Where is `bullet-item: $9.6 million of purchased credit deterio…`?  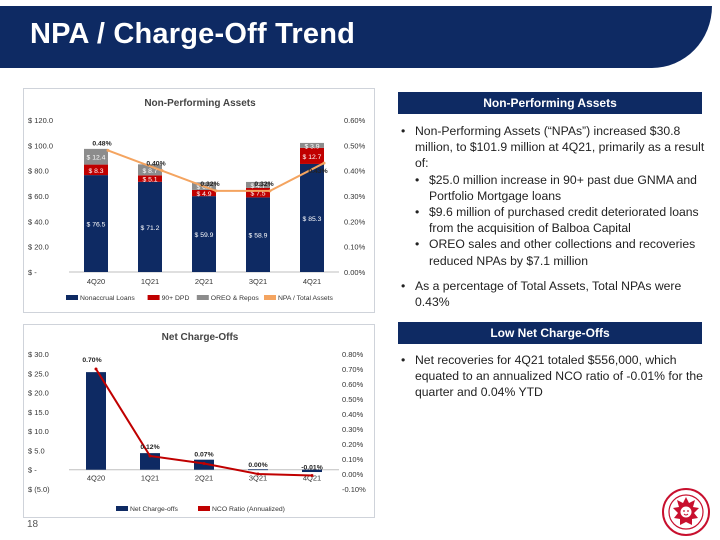 bullet-item: $9.6 million of purchased credit deterio… is located at coordinates (553, 220).